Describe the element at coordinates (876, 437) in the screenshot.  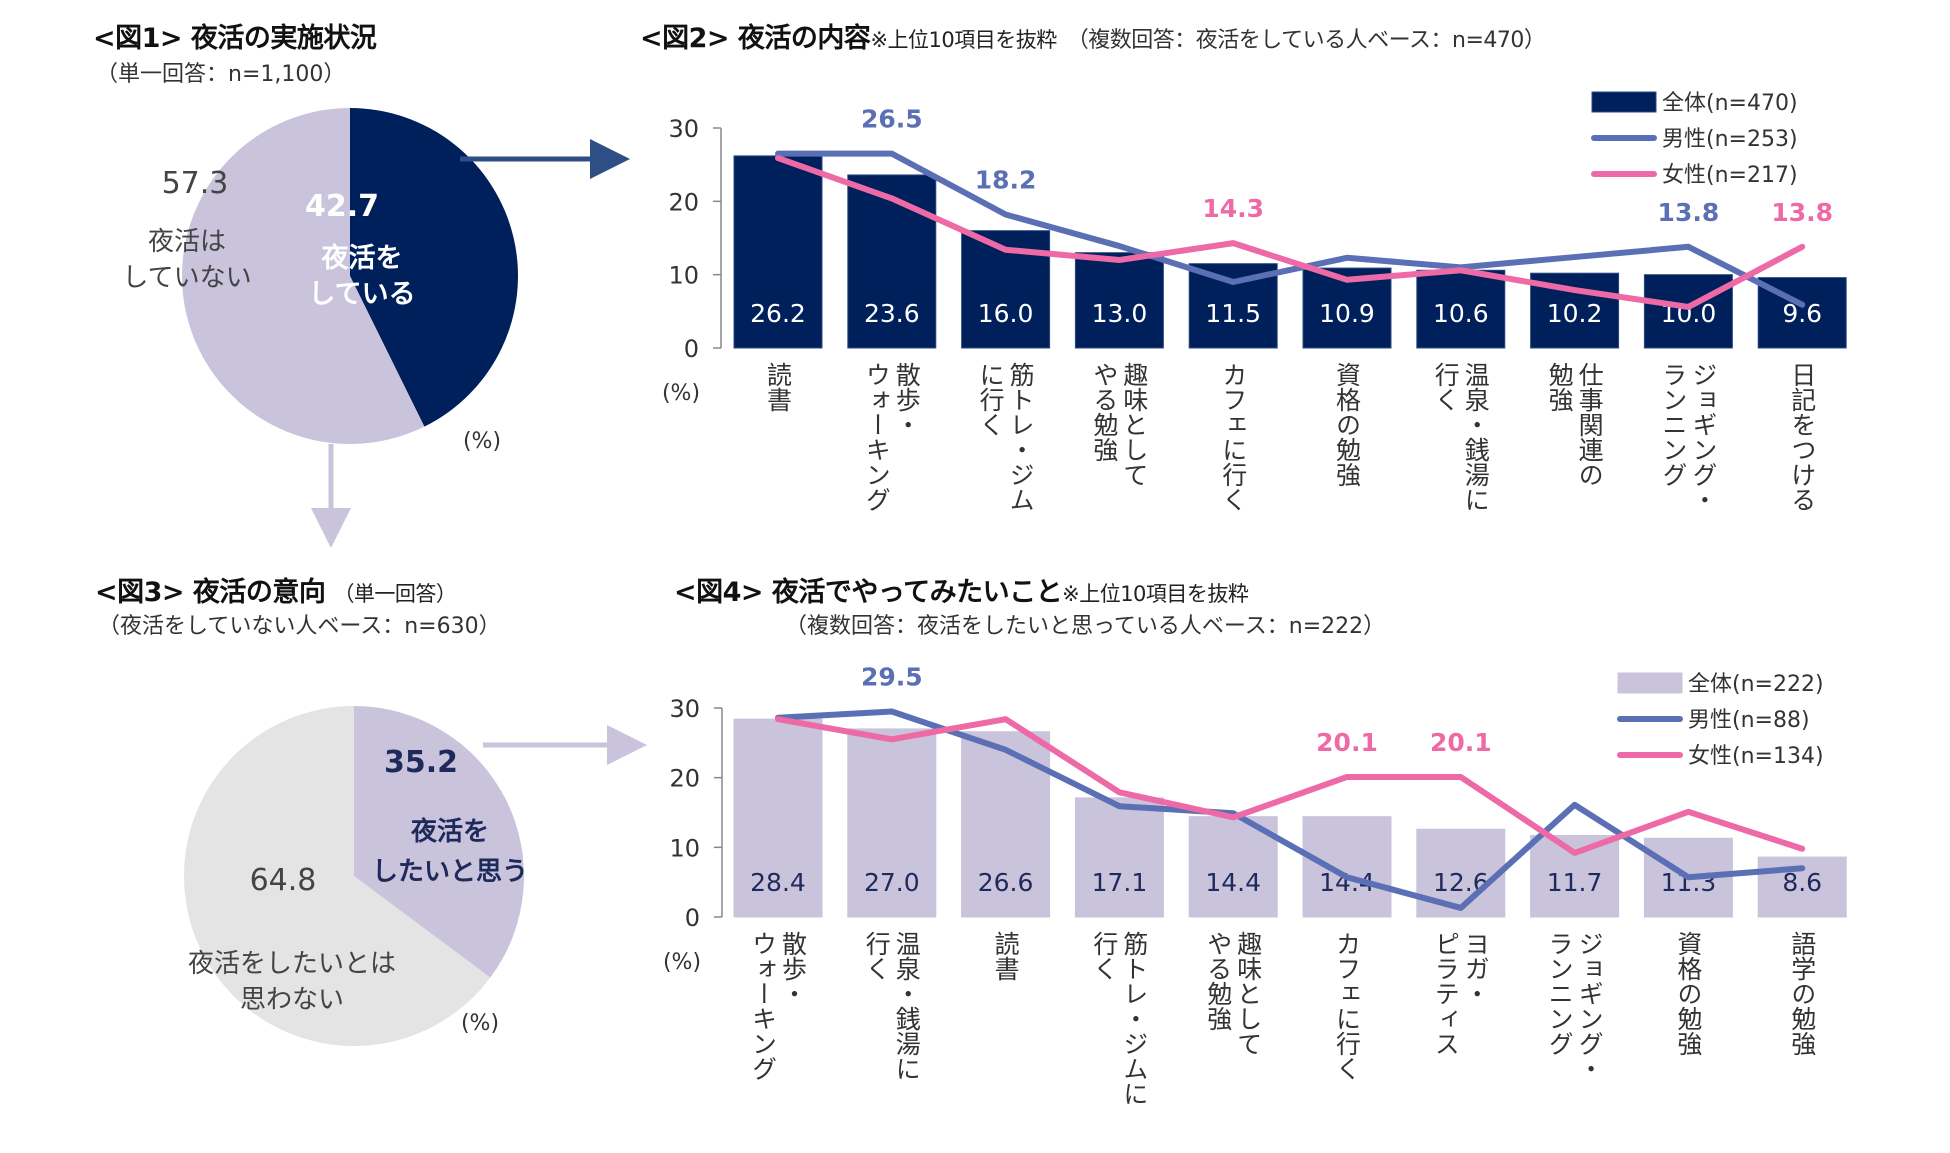
I see `x-category-label: ウォーキング` at that location.